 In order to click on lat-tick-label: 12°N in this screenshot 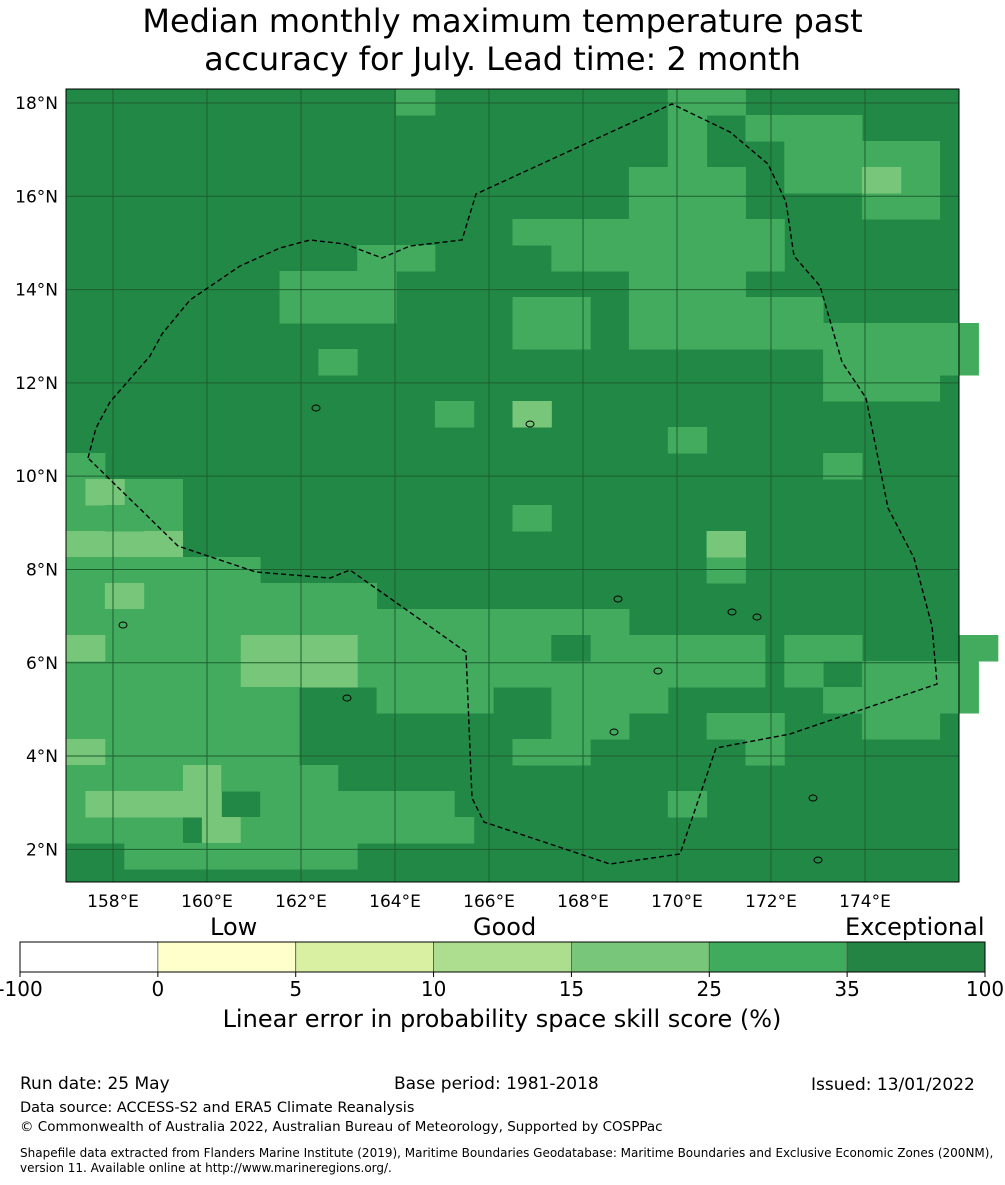, I will do `click(36, 384)`.